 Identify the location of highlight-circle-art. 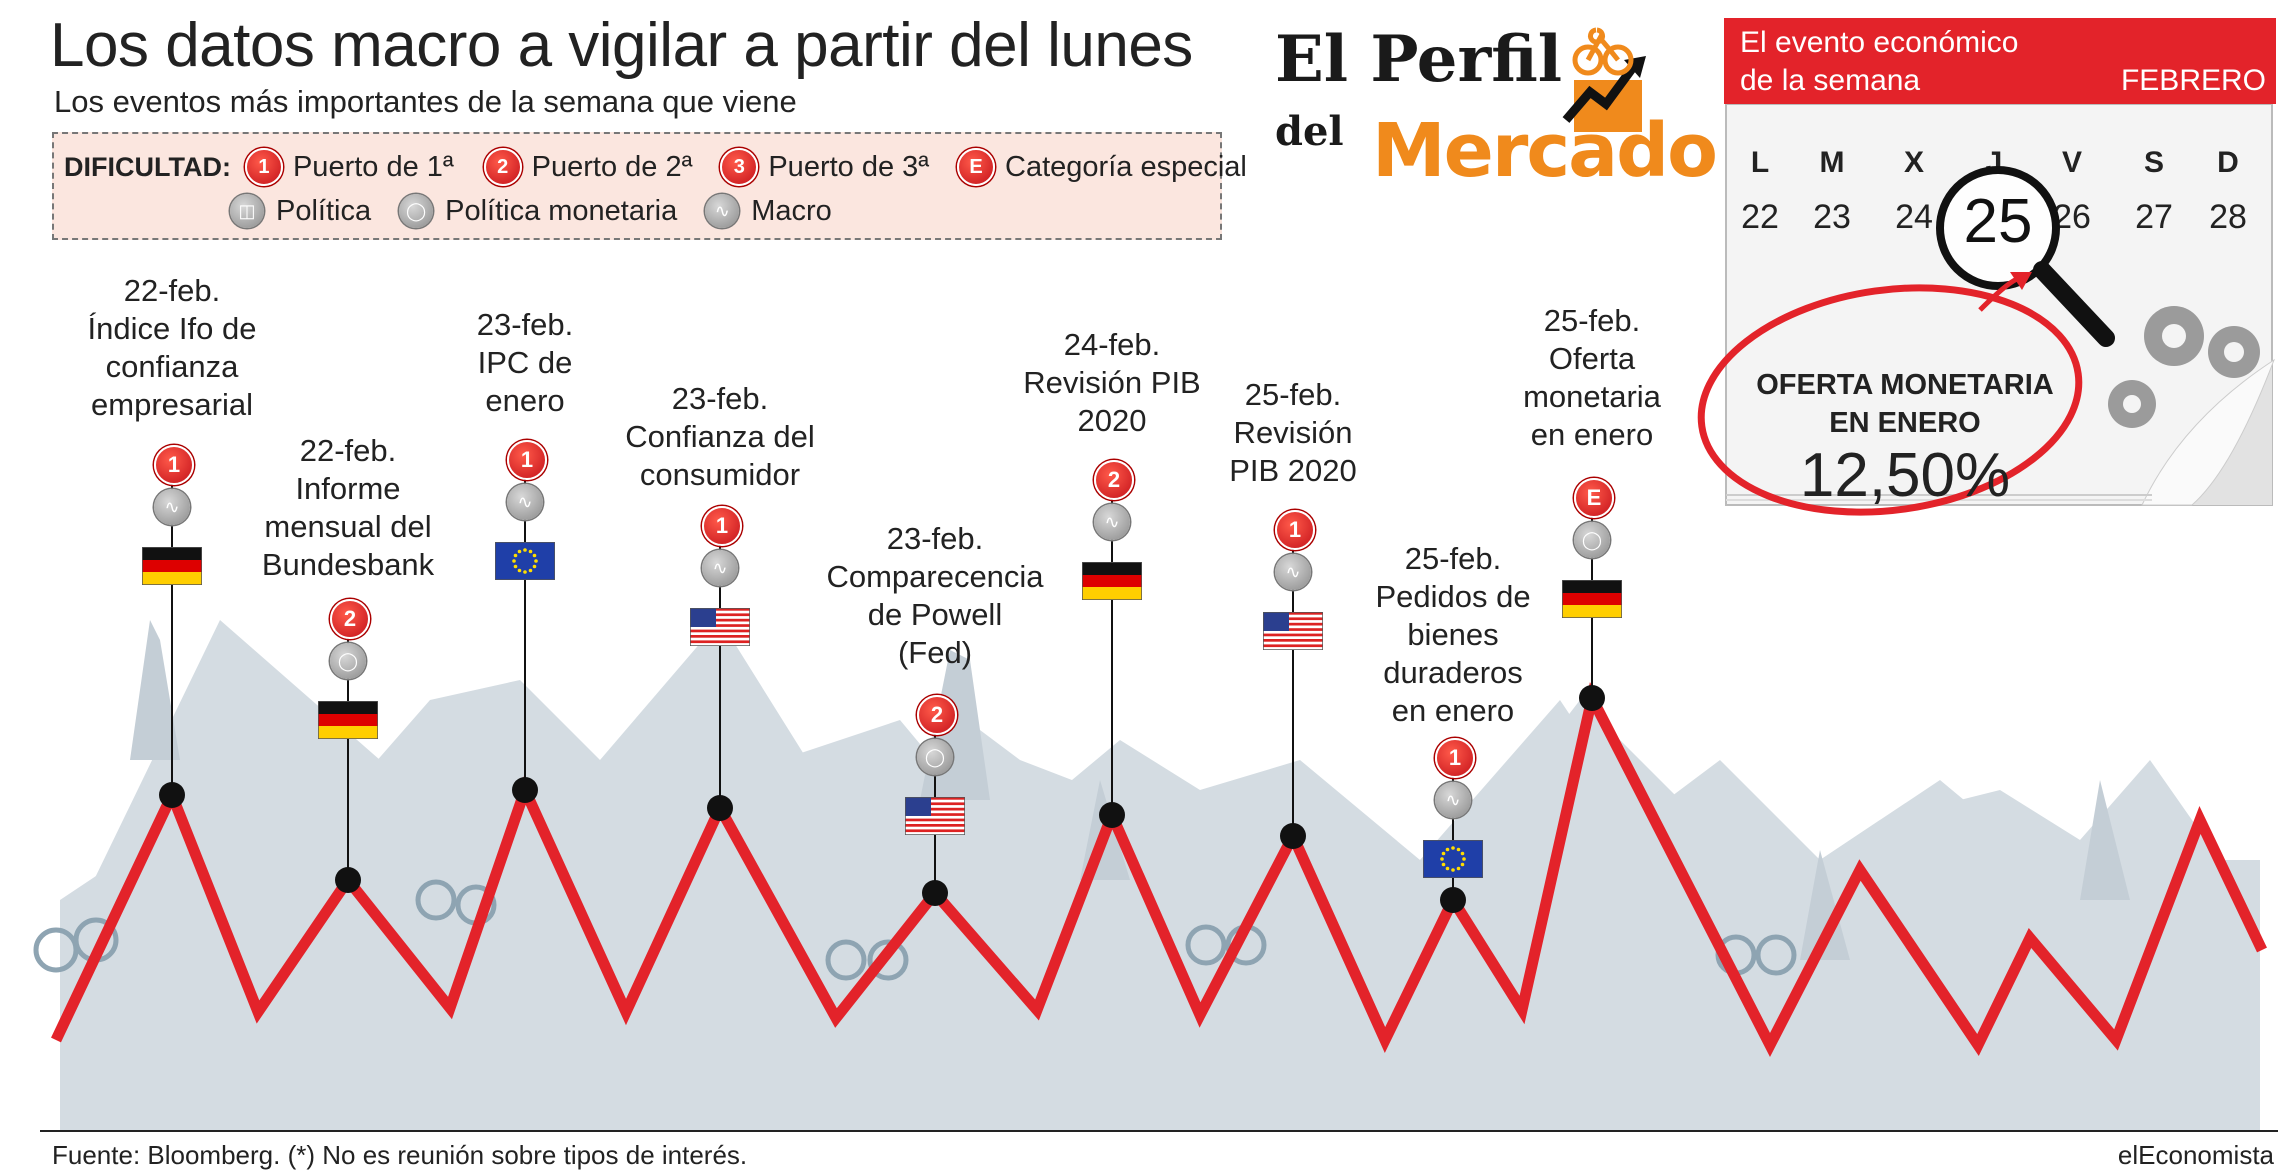
(1890, 394).